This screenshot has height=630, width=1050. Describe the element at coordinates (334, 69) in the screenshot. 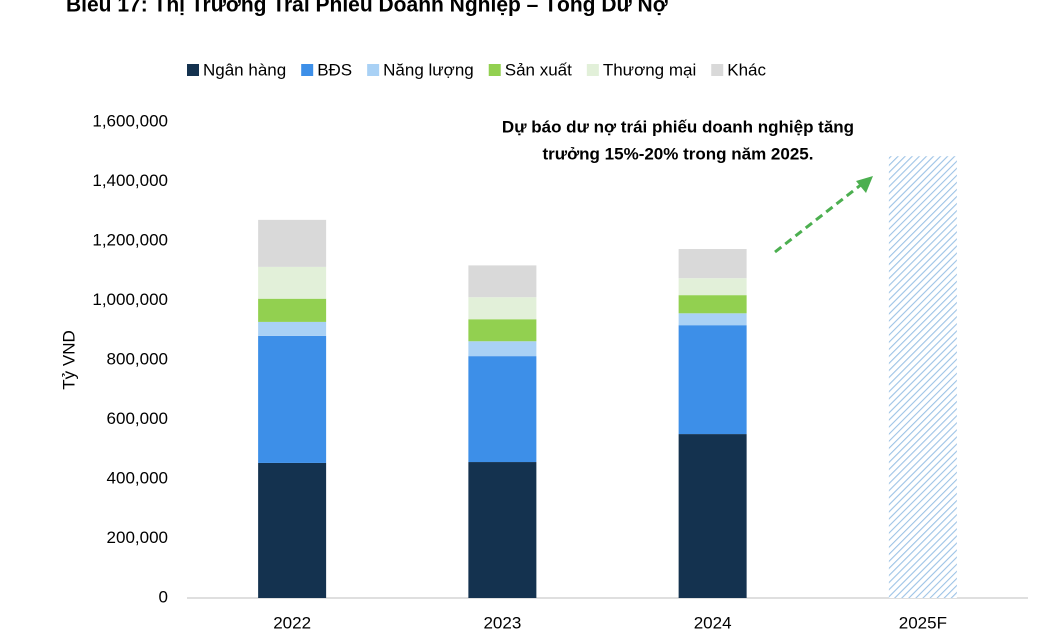

I see `legend-label: BĐS` at that location.